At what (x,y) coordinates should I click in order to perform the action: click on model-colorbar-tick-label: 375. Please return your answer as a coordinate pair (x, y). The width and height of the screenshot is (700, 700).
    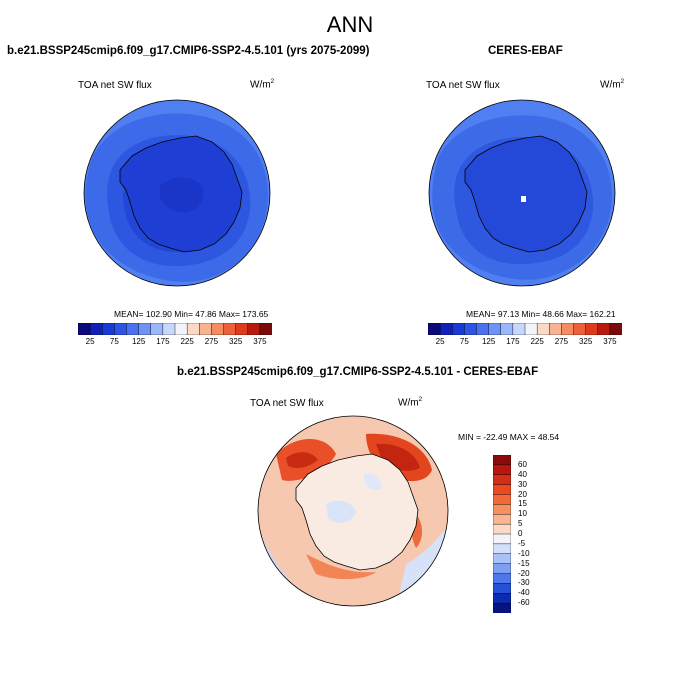
    Looking at the image, I should click on (260, 341).